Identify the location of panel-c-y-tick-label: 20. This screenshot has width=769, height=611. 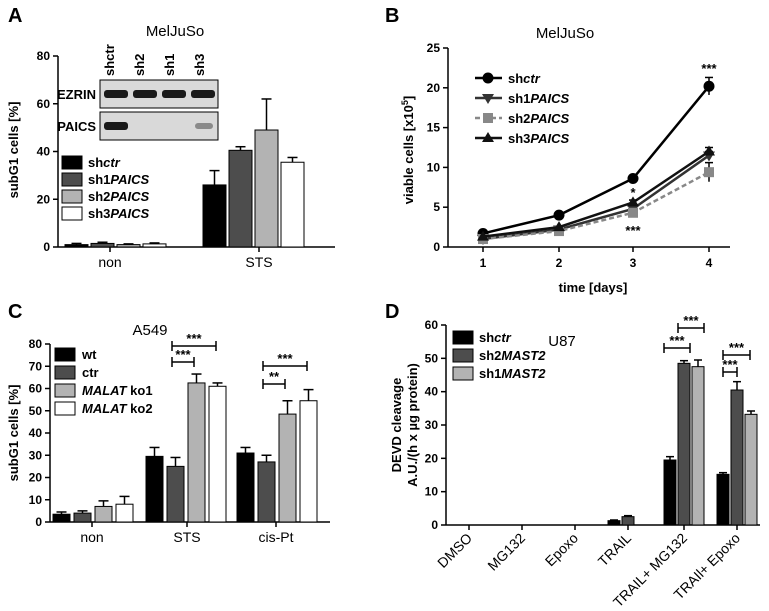
(36, 478).